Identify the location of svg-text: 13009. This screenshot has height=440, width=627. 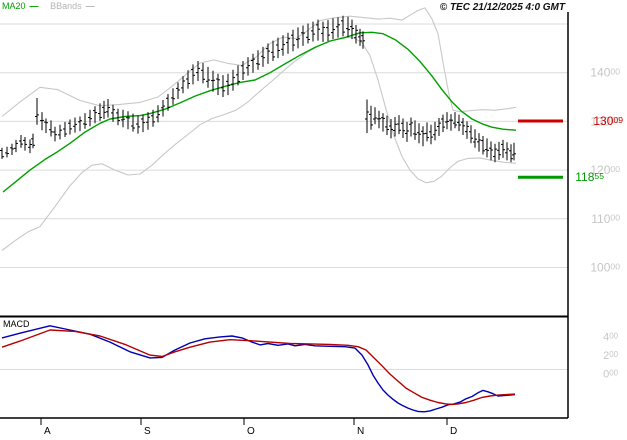
(608, 121).